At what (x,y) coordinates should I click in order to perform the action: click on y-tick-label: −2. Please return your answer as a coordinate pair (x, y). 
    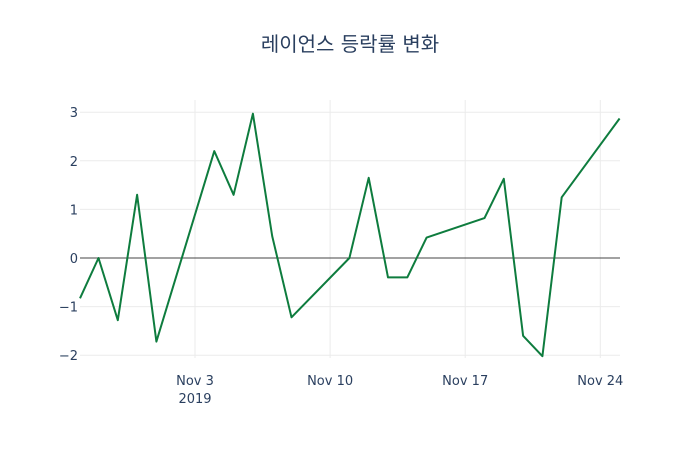
    Looking at the image, I should click on (68, 356).